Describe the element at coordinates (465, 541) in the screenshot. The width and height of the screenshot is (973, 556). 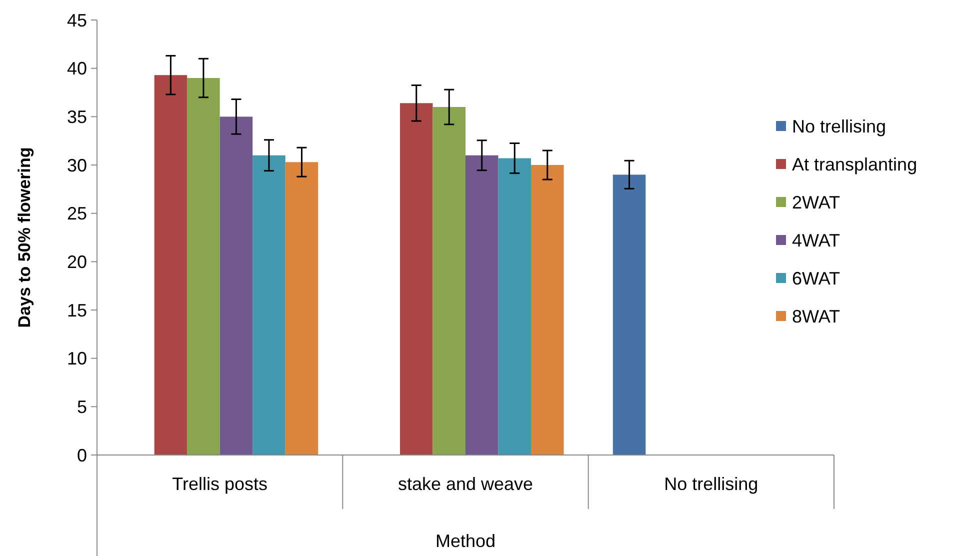
I see `x-axis-title: Method` at that location.